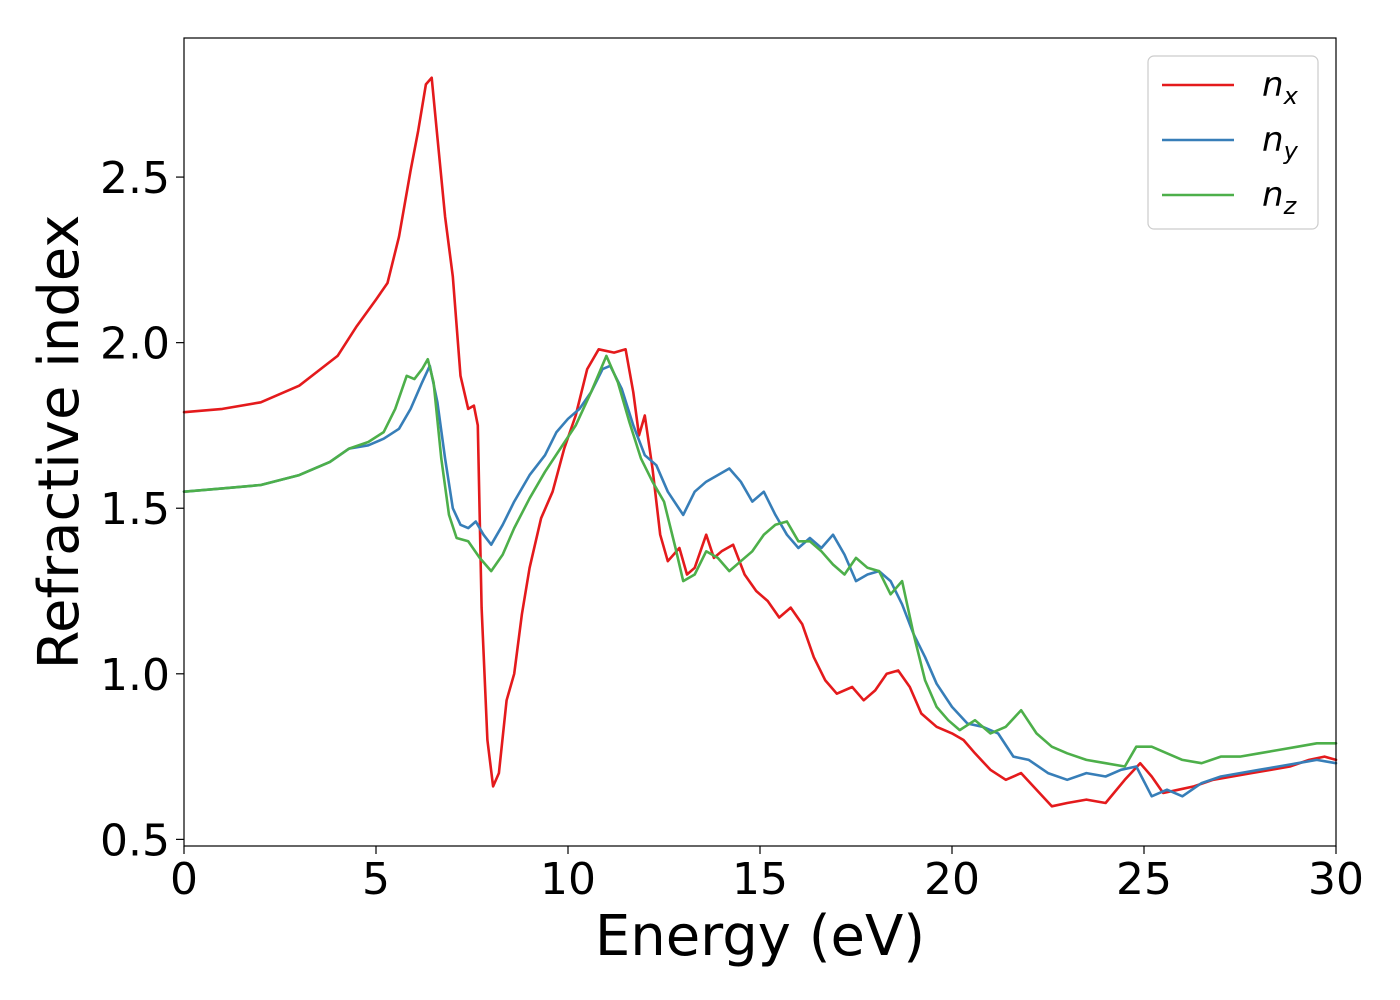  What do you see at coordinates (376, 879) in the screenshot?
I see `x-tick-label: 5` at bounding box center [376, 879].